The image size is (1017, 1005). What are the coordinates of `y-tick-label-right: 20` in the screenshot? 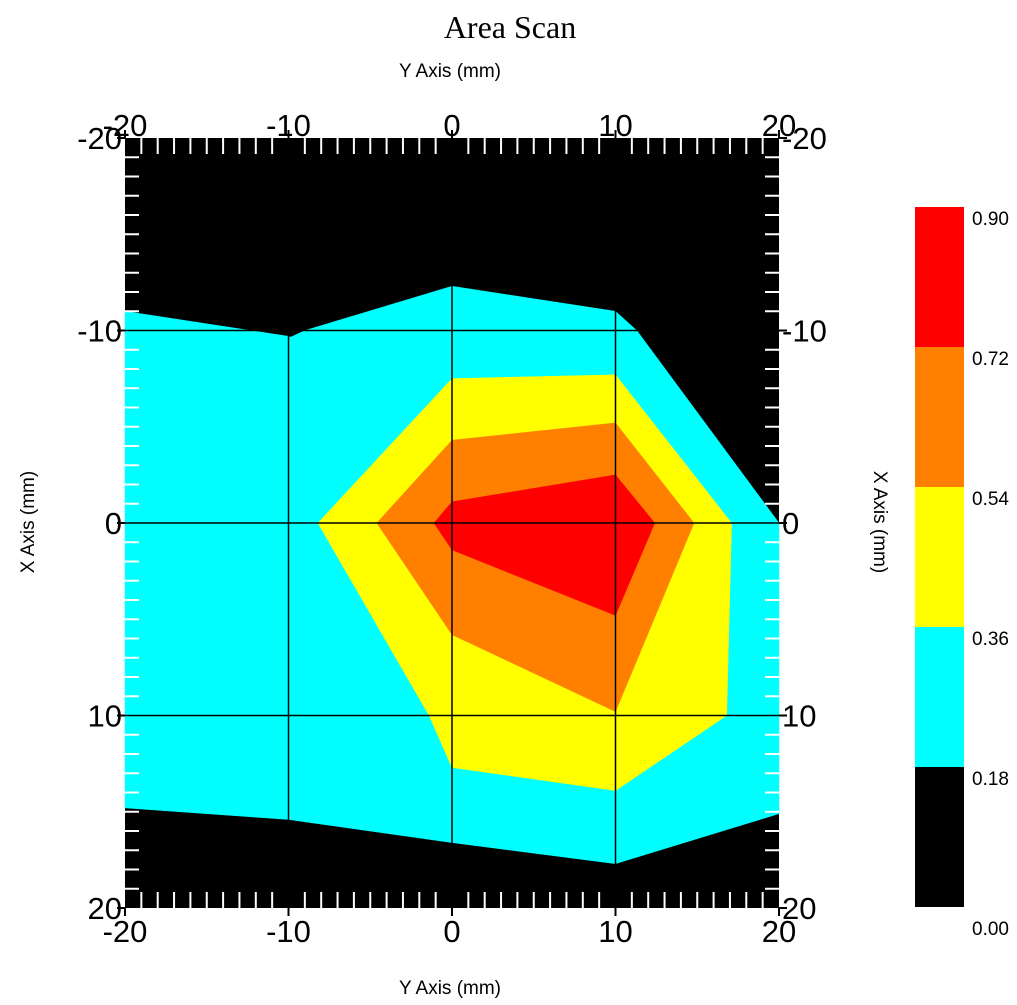 It's located at (799, 908).